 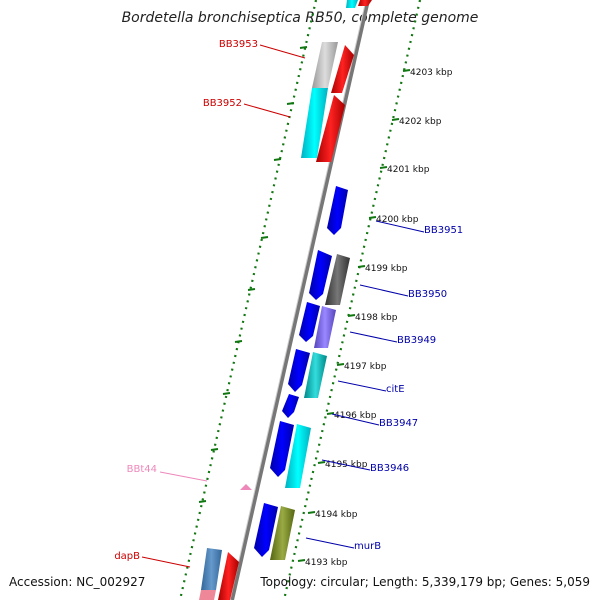 I want to click on gene-murb-forward, so click(x=266, y=530).